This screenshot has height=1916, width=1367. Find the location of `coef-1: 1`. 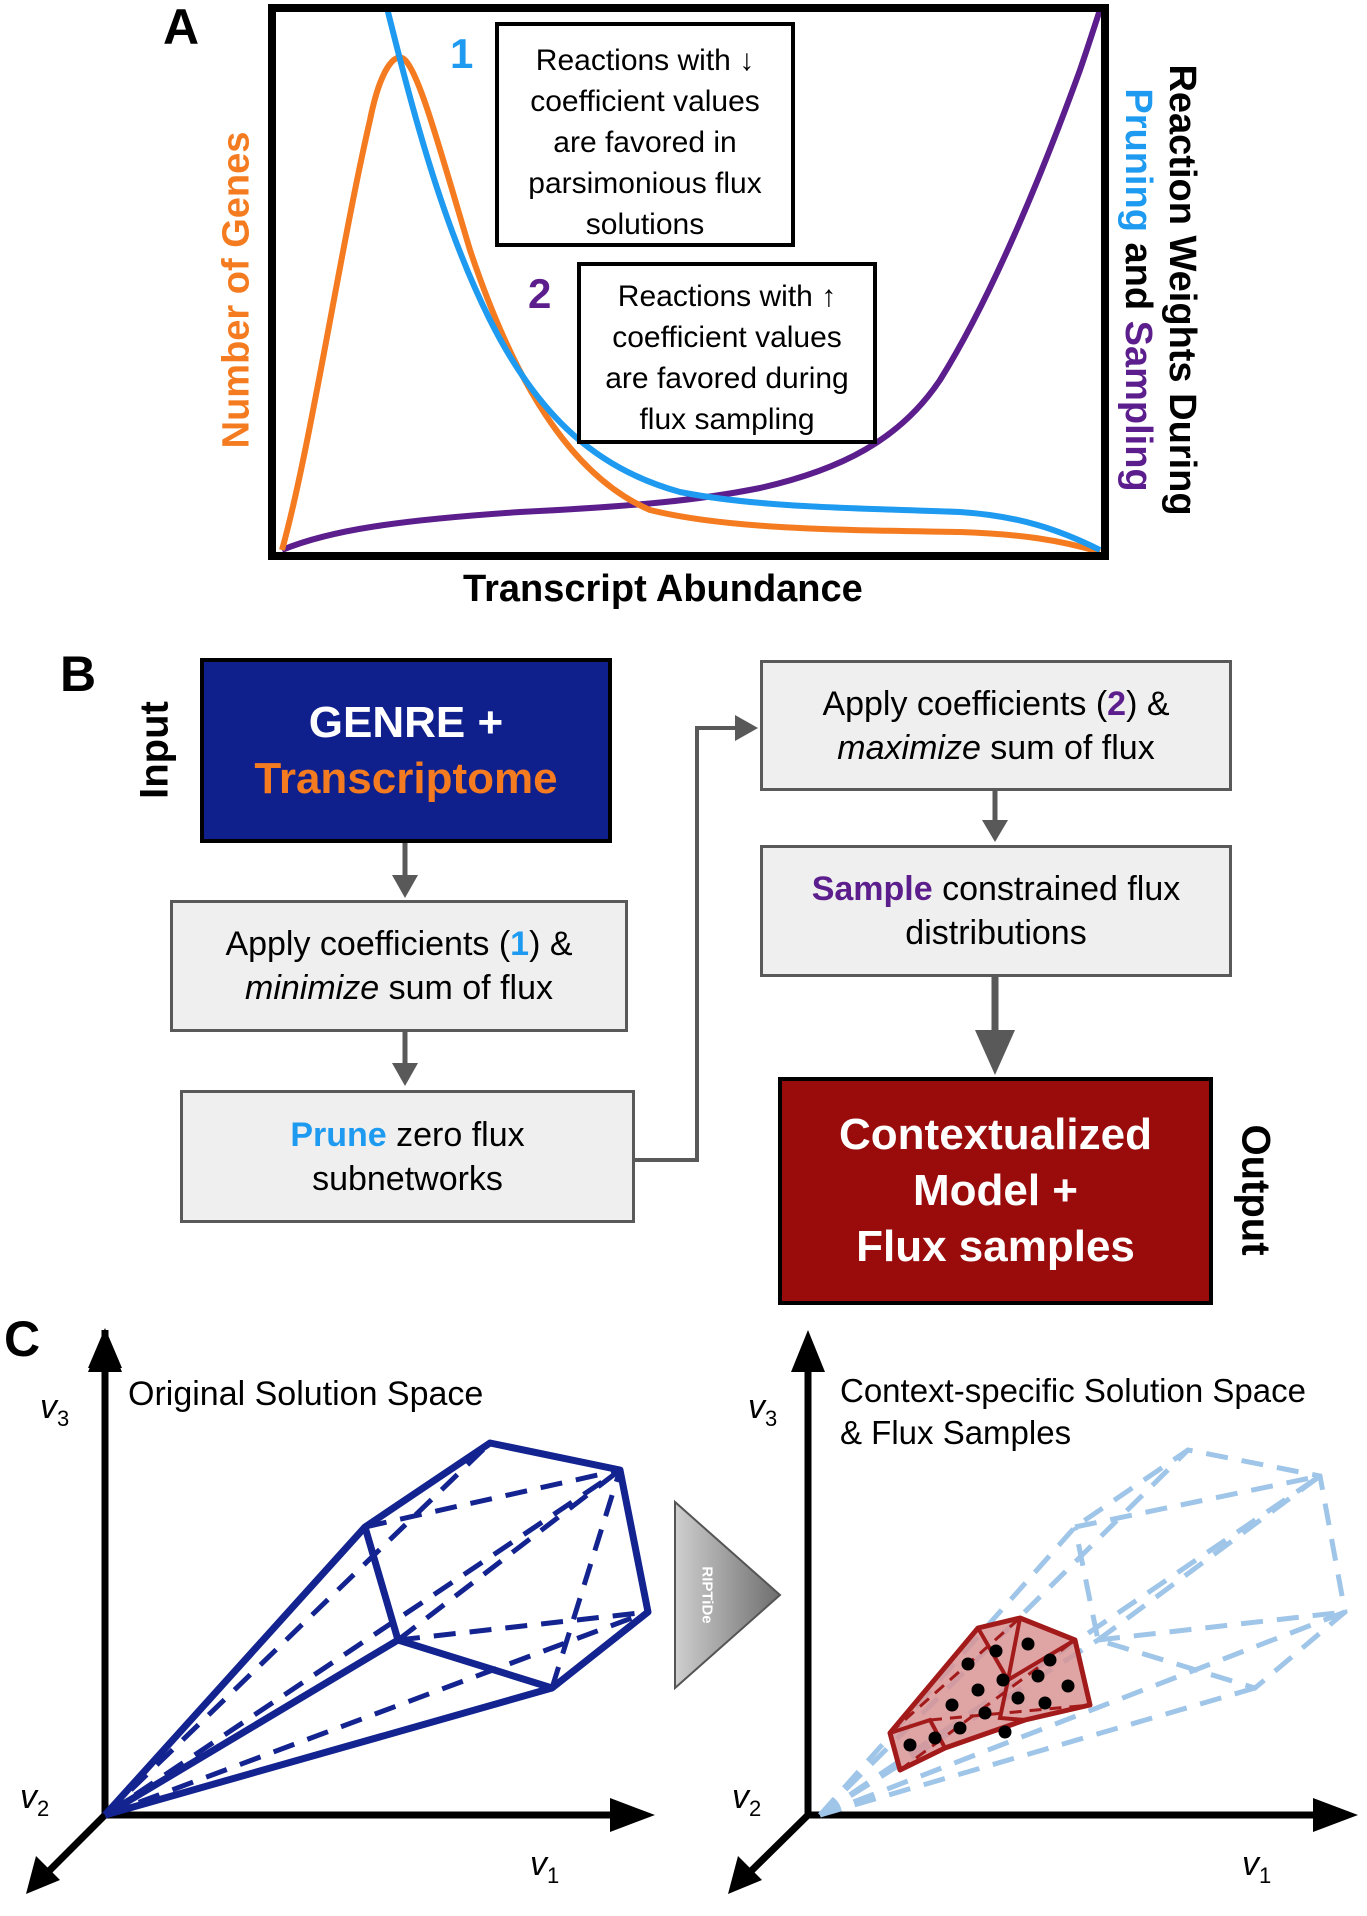

coef-1: 1 is located at coordinates (520, 944).